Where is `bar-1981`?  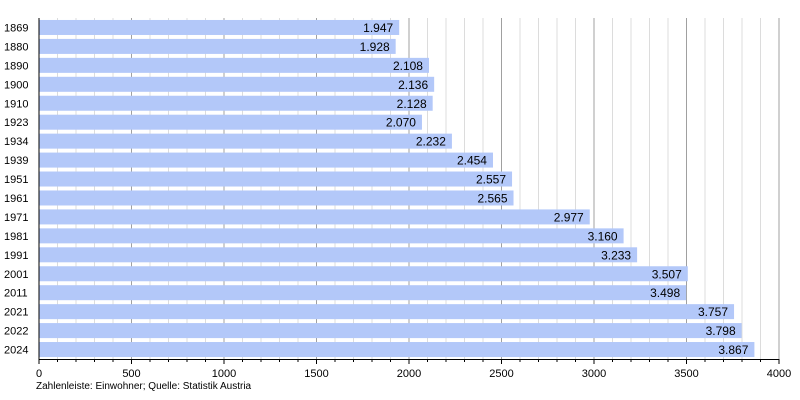 bar-1981 is located at coordinates (331, 236).